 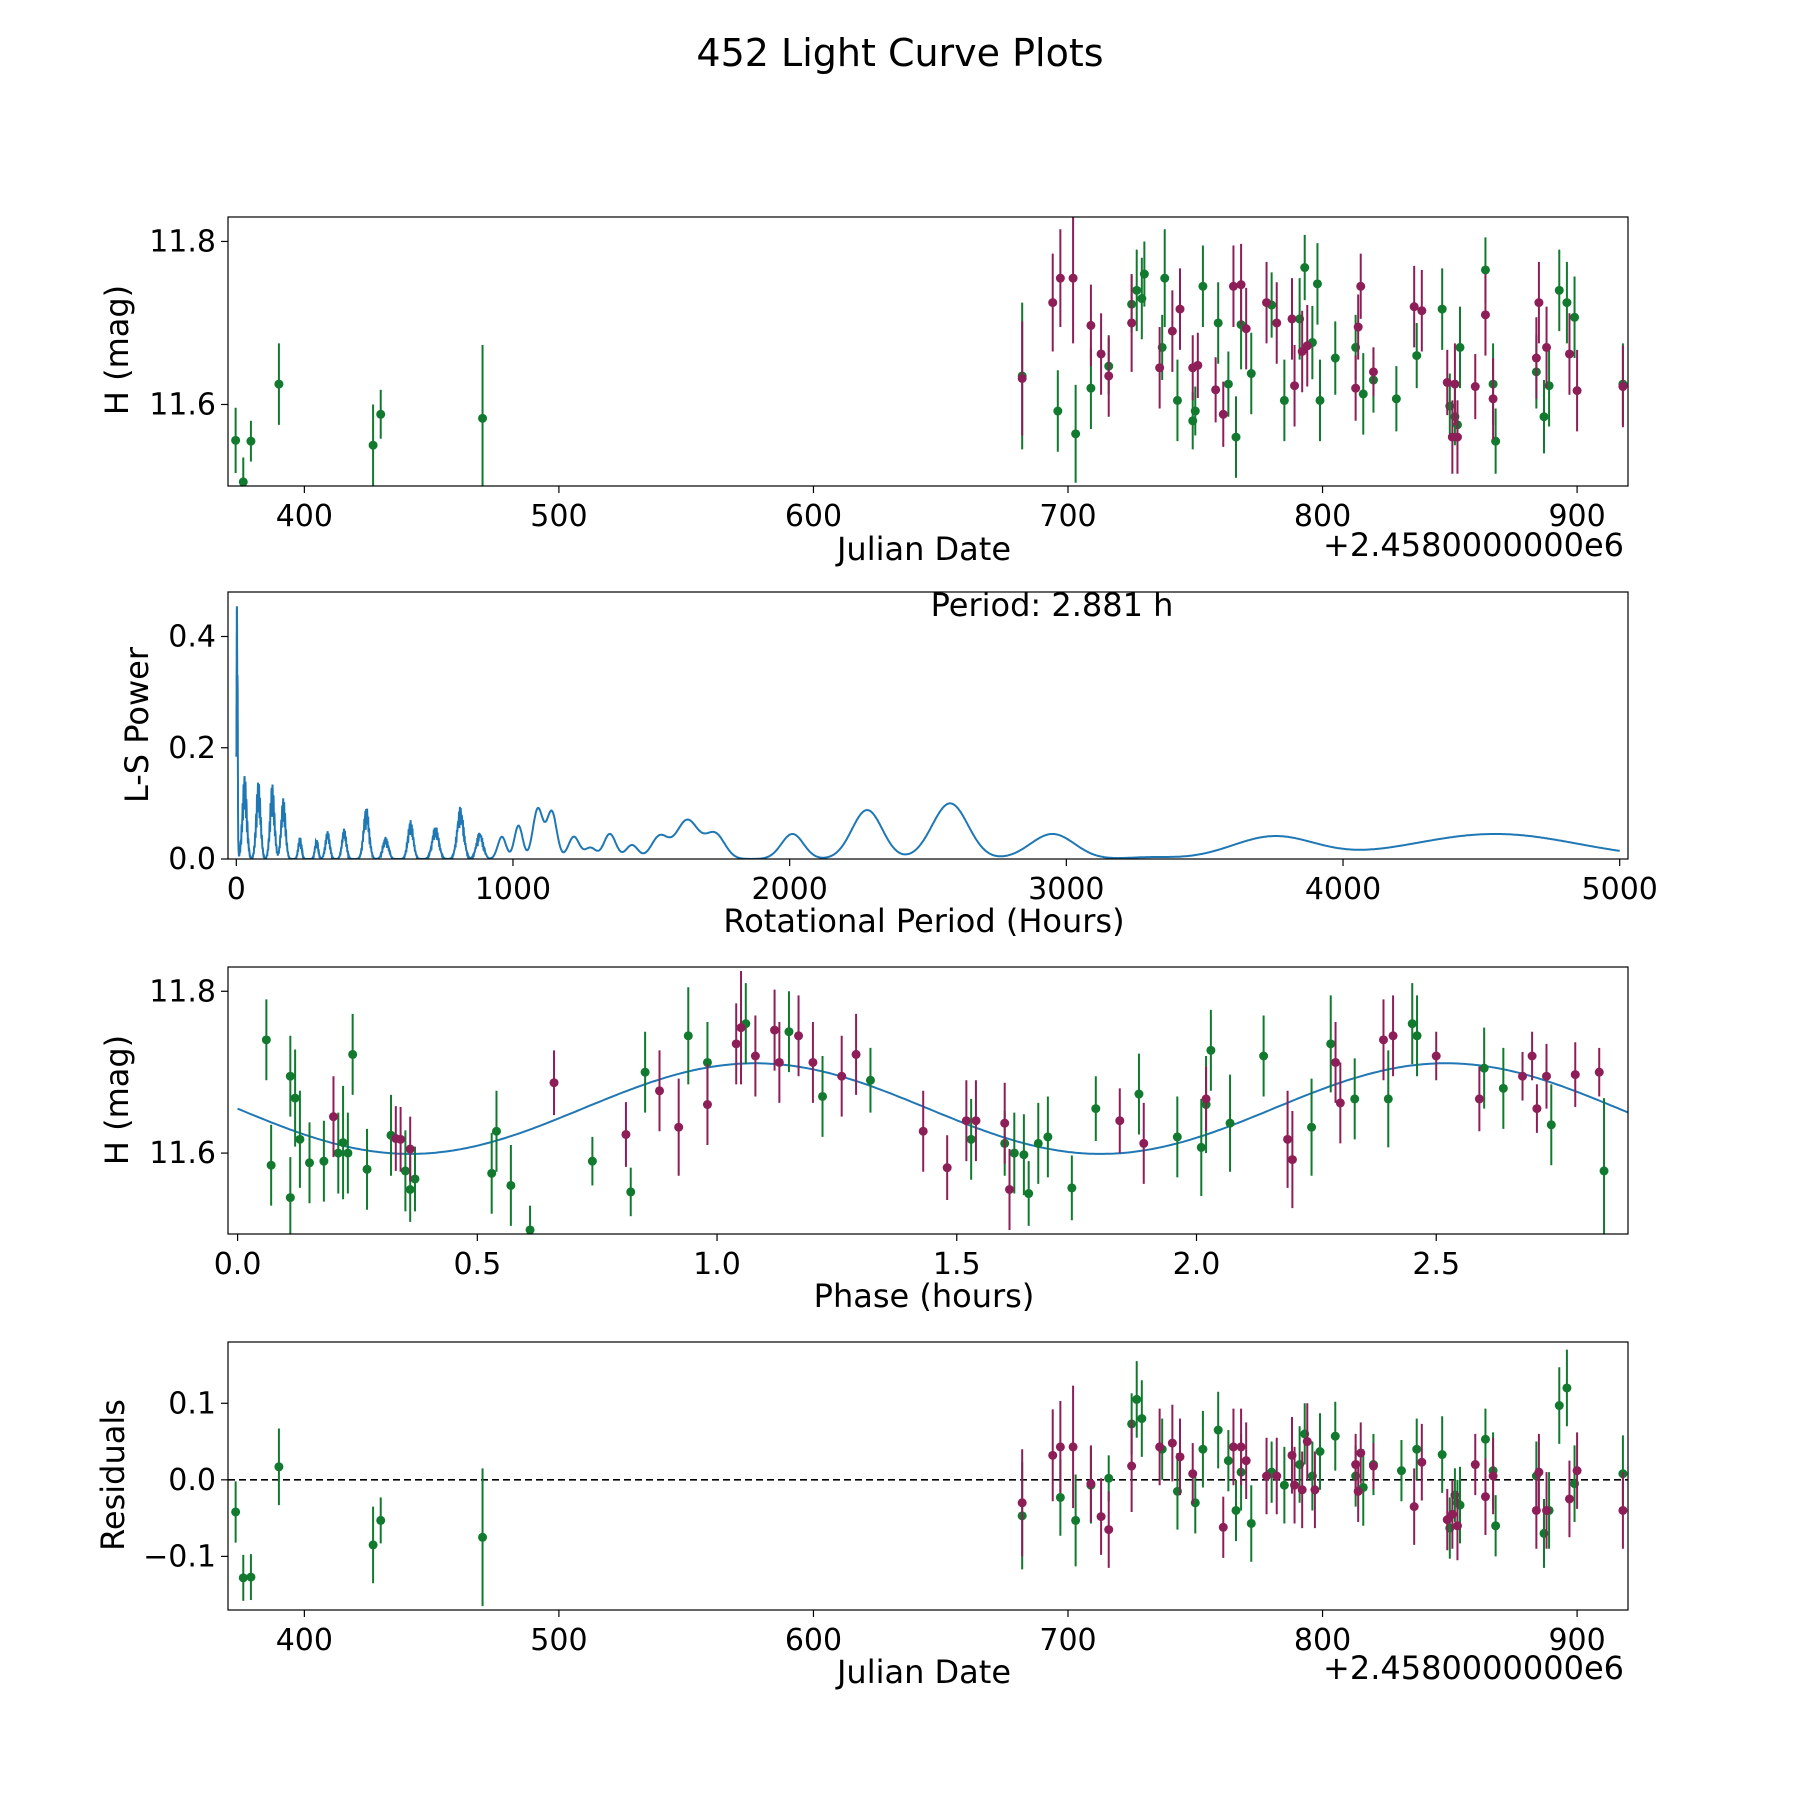 What do you see at coordinates (923, 549) in the screenshot?
I see `light-curve-xlabel: Julian Date` at bounding box center [923, 549].